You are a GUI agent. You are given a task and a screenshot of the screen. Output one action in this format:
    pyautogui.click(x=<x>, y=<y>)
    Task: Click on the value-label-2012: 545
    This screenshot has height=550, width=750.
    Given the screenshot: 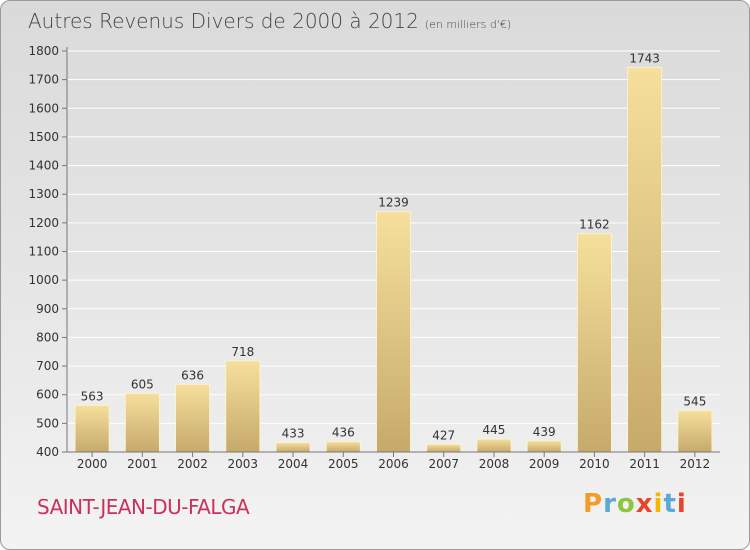 What is the action you would take?
    pyautogui.click(x=694, y=401)
    